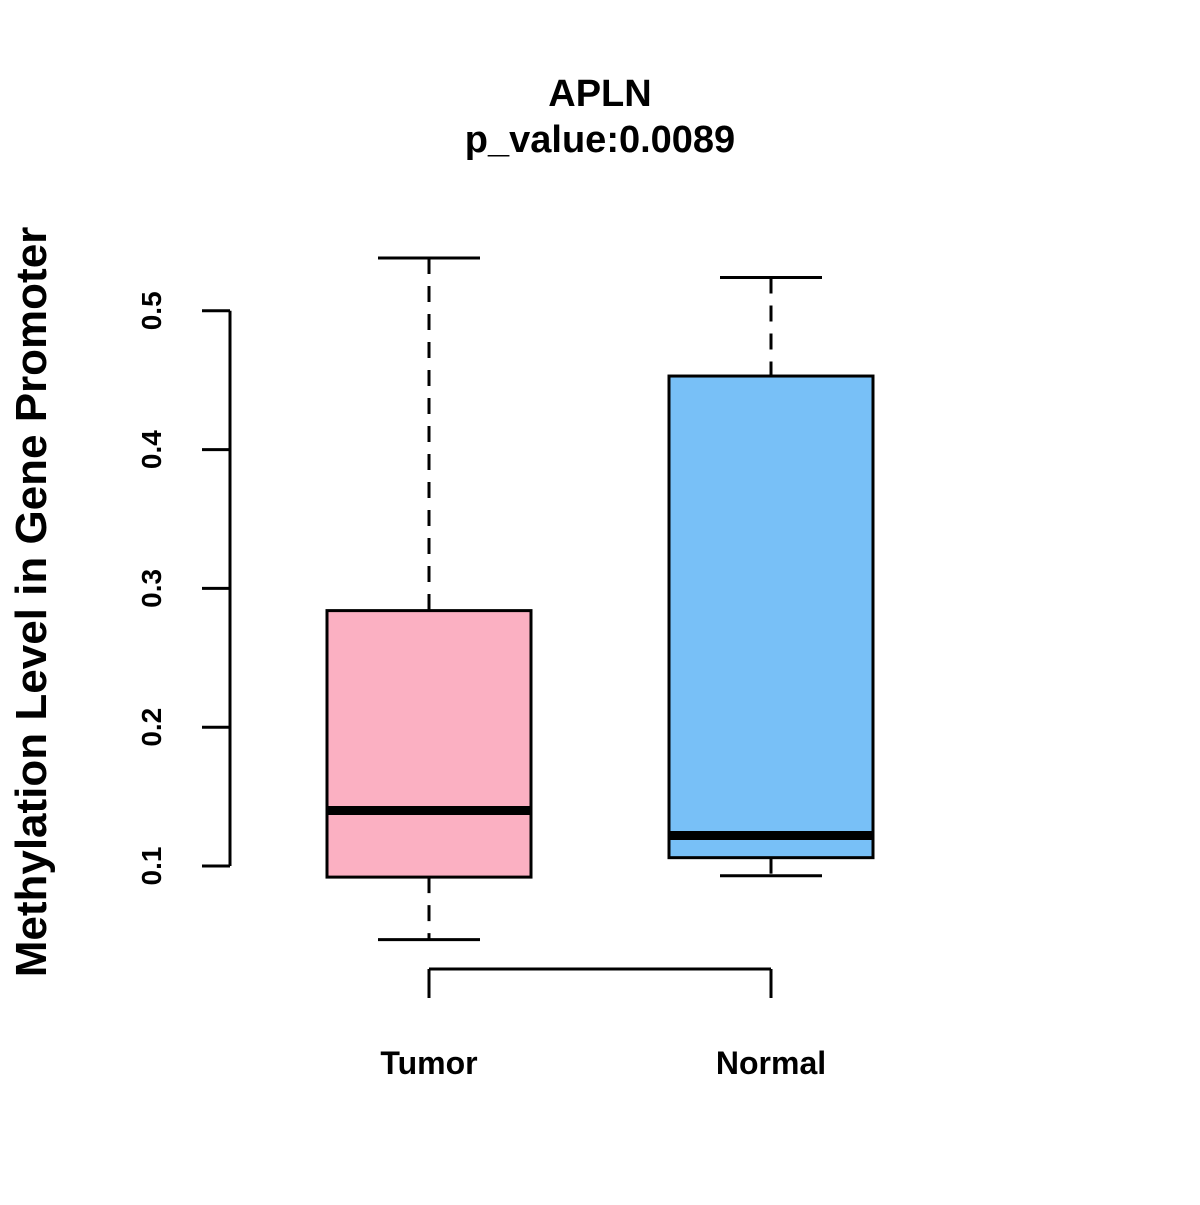 Image resolution: width=1200 pixels, height=1205 pixels. I want to click on y-tick-label: 0.1, so click(151, 866).